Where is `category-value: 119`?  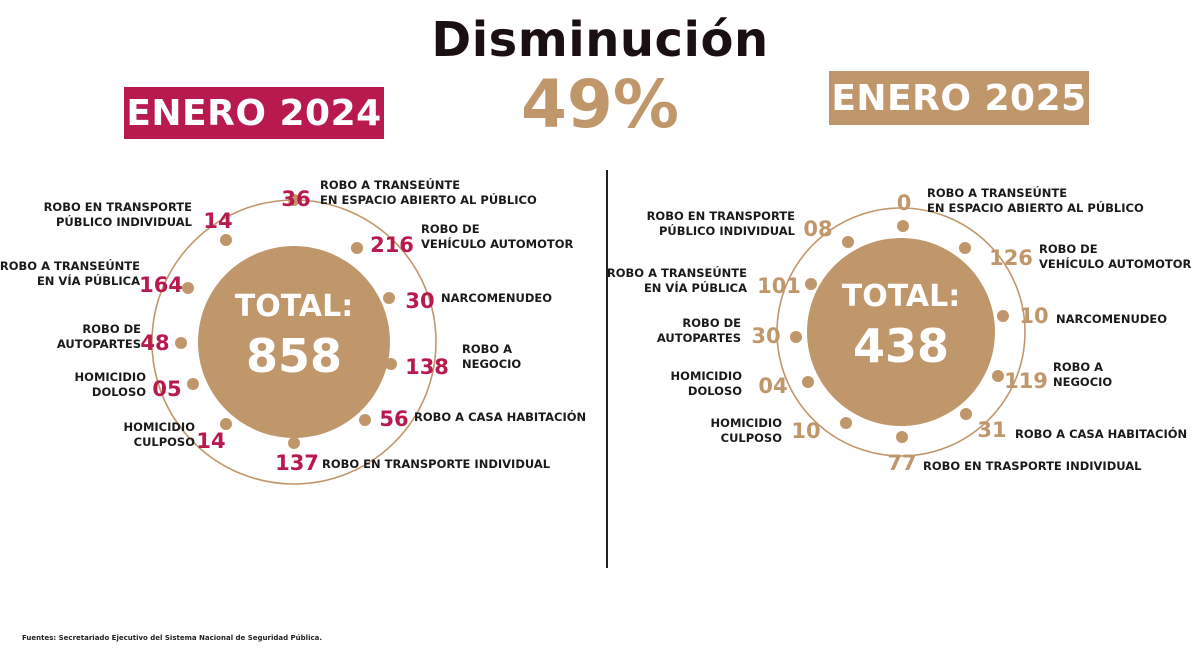
category-value: 119 is located at coordinates (1026, 381).